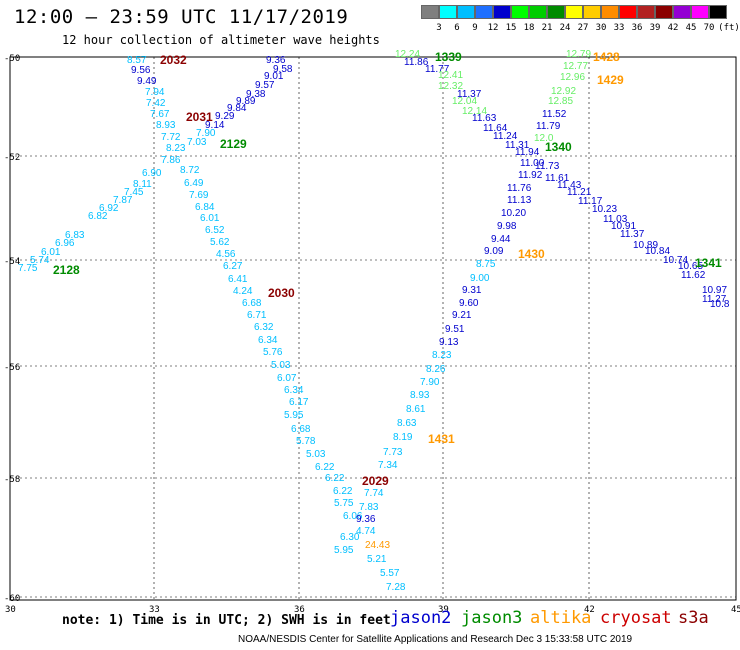 The image size is (740, 650). What do you see at coordinates (421, 618) in the screenshot?
I see `legend-jason2: jason2` at bounding box center [421, 618].